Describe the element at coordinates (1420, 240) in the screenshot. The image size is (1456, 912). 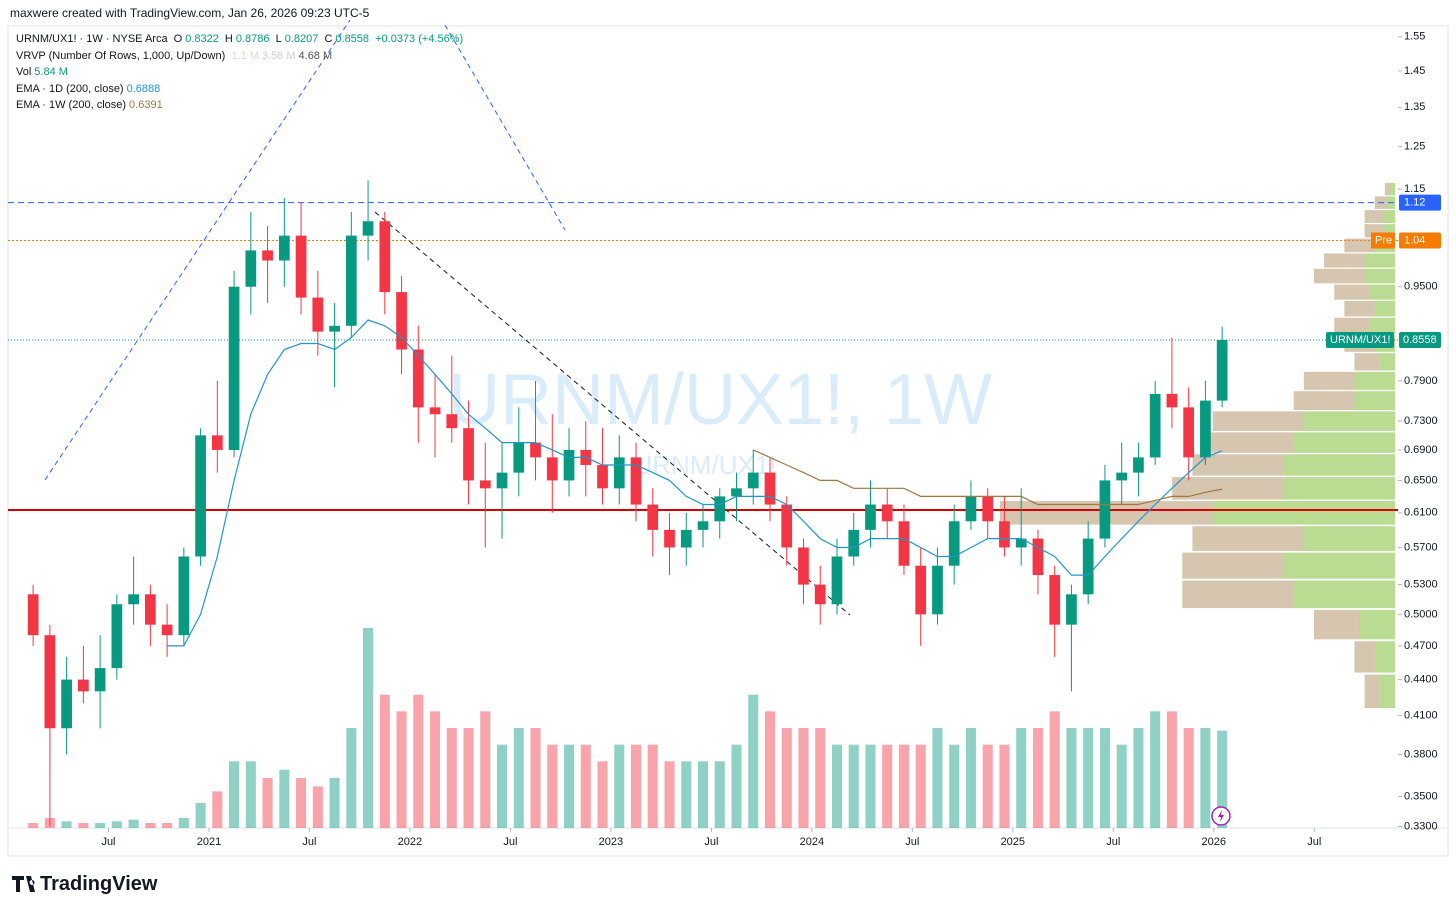
I see `level-label-box` at that location.